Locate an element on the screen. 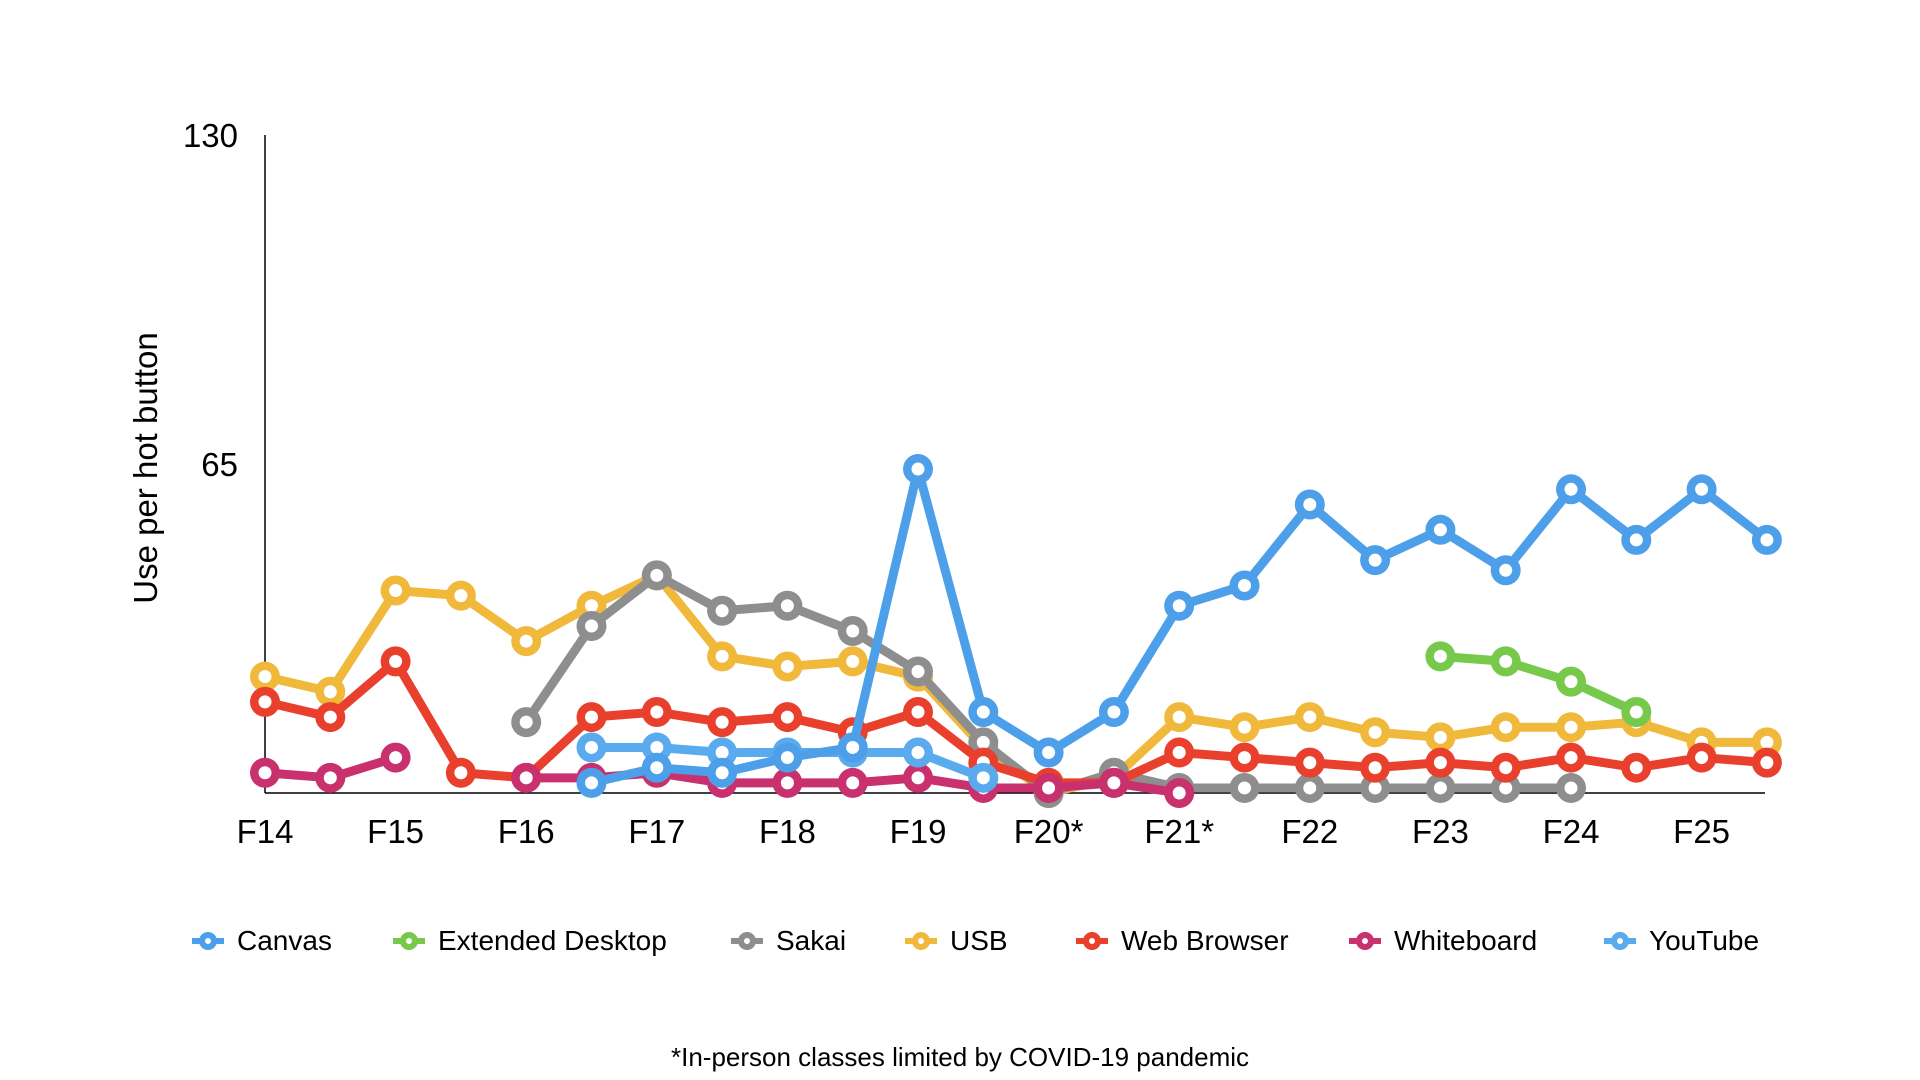 The width and height of the screenshot is (1920, 1080). x-tick-label: F18 is located at coordinates (787, 831).